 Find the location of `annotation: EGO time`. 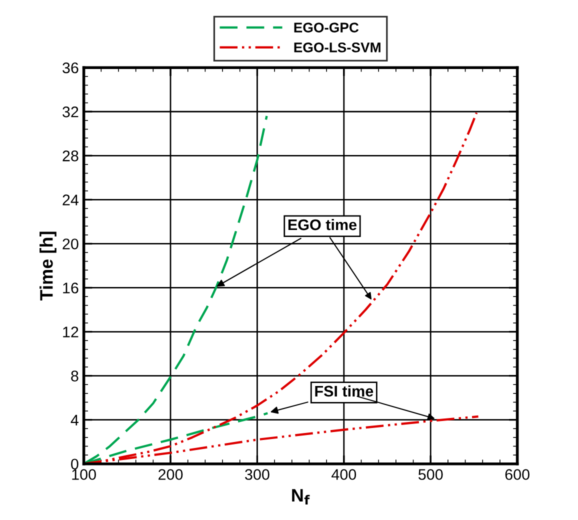

annotation: EGO time is located at coordinates (322, 224).